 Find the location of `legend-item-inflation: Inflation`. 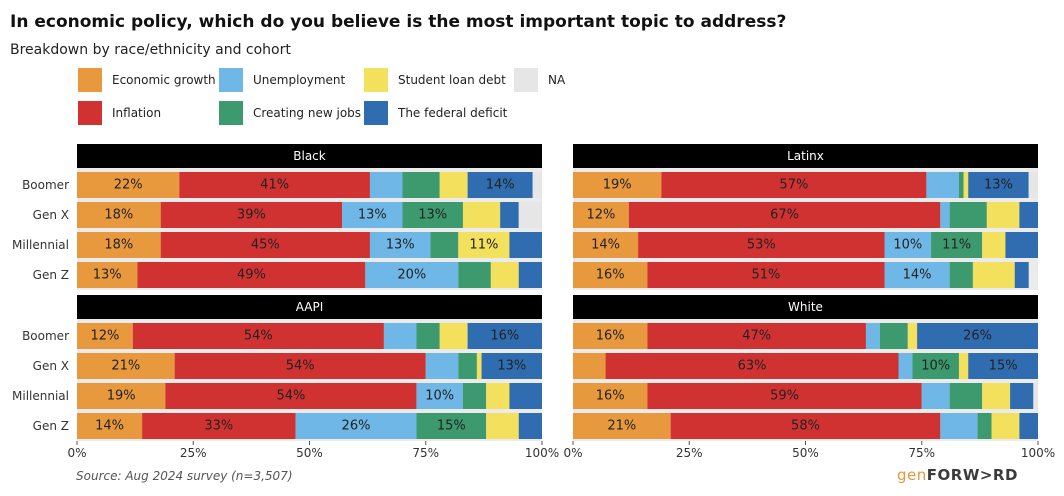

legend-item-inflation: Inflation is located at coordinates (119, 113).